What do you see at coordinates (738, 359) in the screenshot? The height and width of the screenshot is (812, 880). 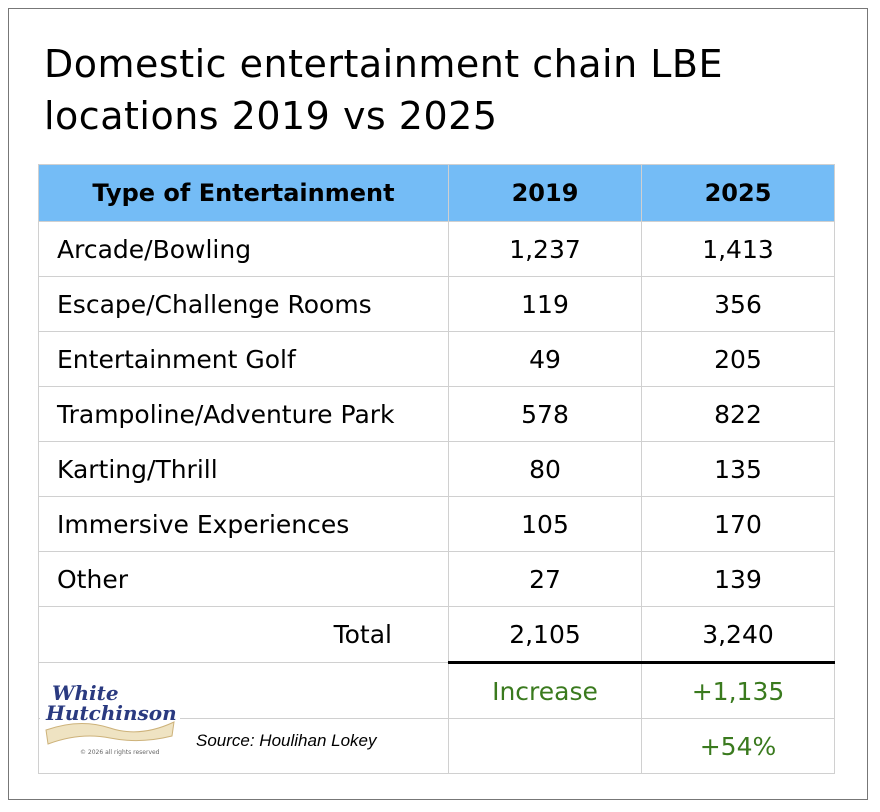 I see `value-2025: 205` at bounding box center [738, 359].